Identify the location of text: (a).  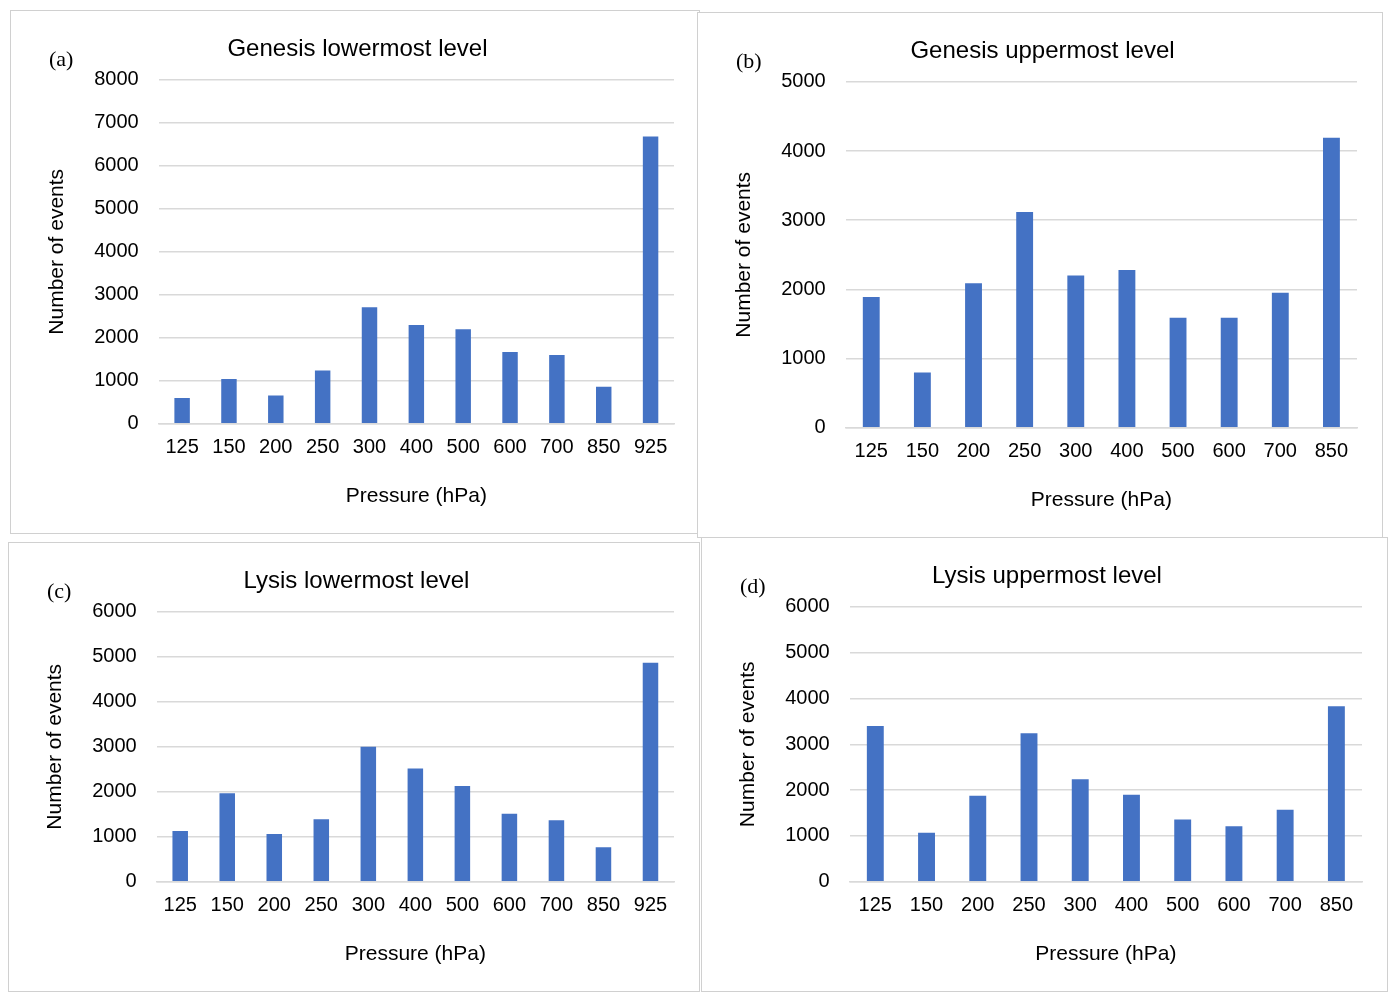
(61, 58).